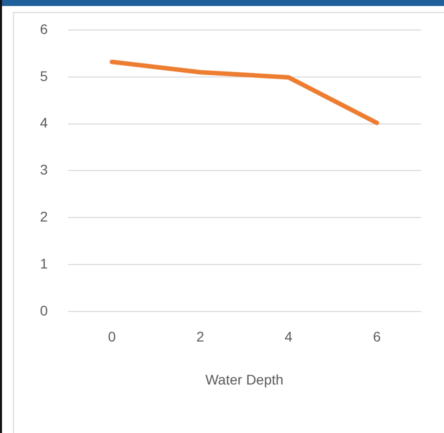  Describe the element at coordinates (244, 379) in the screenshot. I see `x-axis-title: Water Depth` at that location.